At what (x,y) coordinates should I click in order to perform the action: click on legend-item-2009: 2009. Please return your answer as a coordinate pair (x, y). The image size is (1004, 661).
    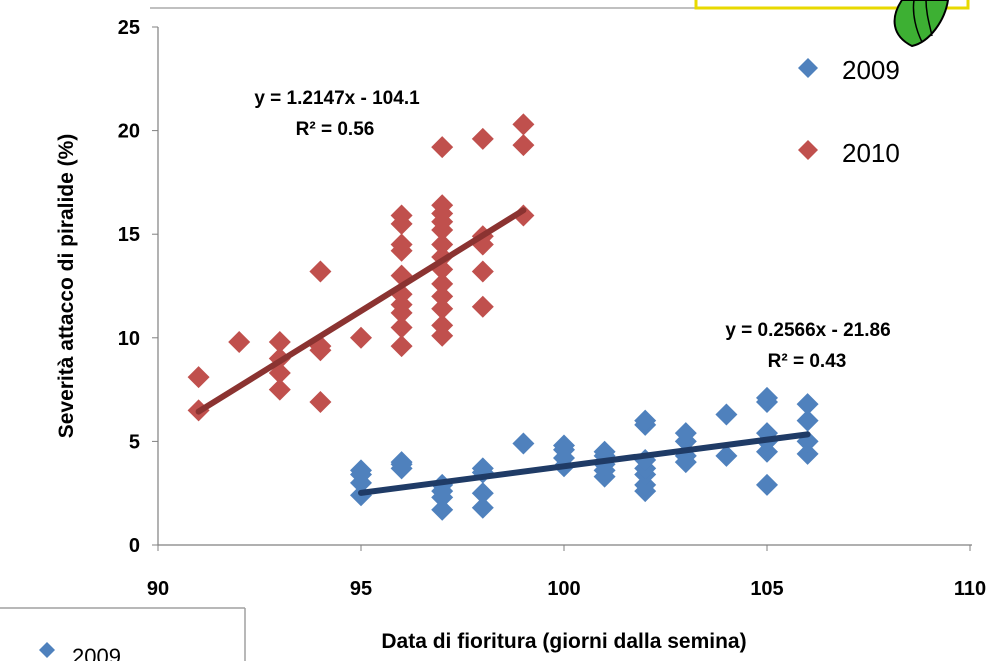
    Looking at the image, I should click on (849, 70).